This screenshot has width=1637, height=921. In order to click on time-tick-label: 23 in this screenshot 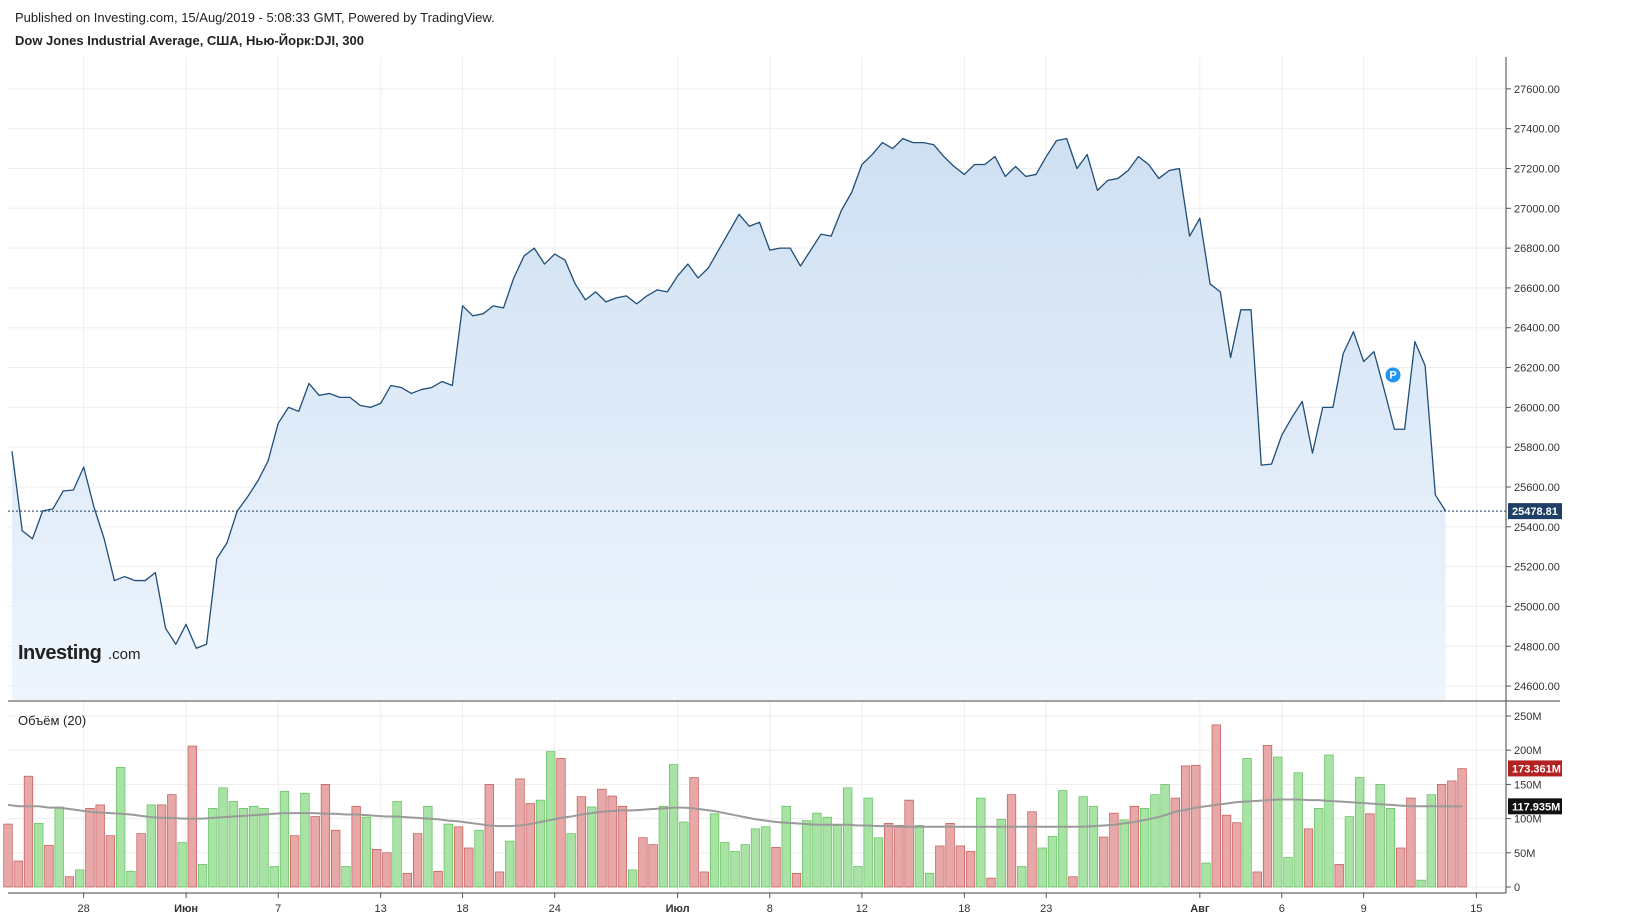, I will do `click(1046, 909)`.